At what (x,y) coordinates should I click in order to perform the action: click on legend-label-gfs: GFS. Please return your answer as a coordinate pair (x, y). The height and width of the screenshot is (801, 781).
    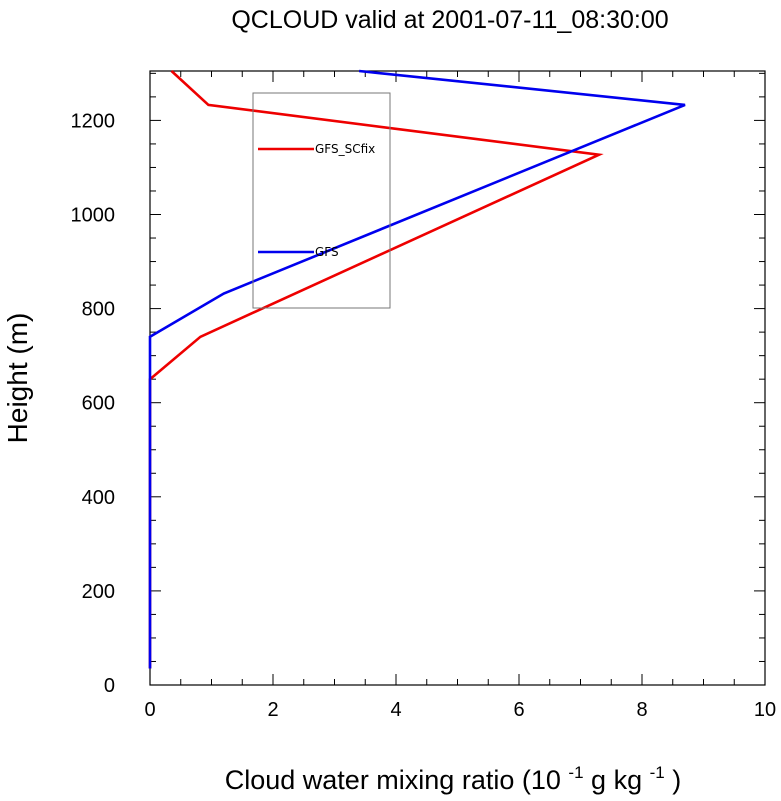
    Looking at the image, I should click on (327, 252).